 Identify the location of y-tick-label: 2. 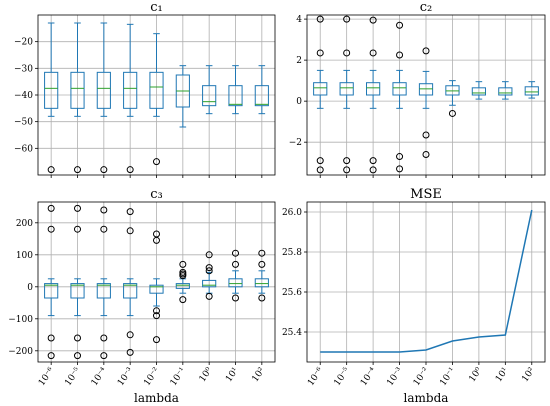
(299, 61).